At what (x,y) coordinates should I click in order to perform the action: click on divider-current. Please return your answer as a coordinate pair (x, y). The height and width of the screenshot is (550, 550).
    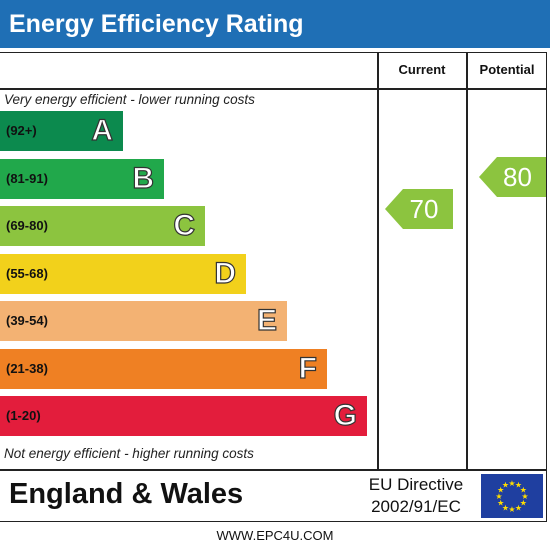
    Looking at the image, I should click on (378, 261).